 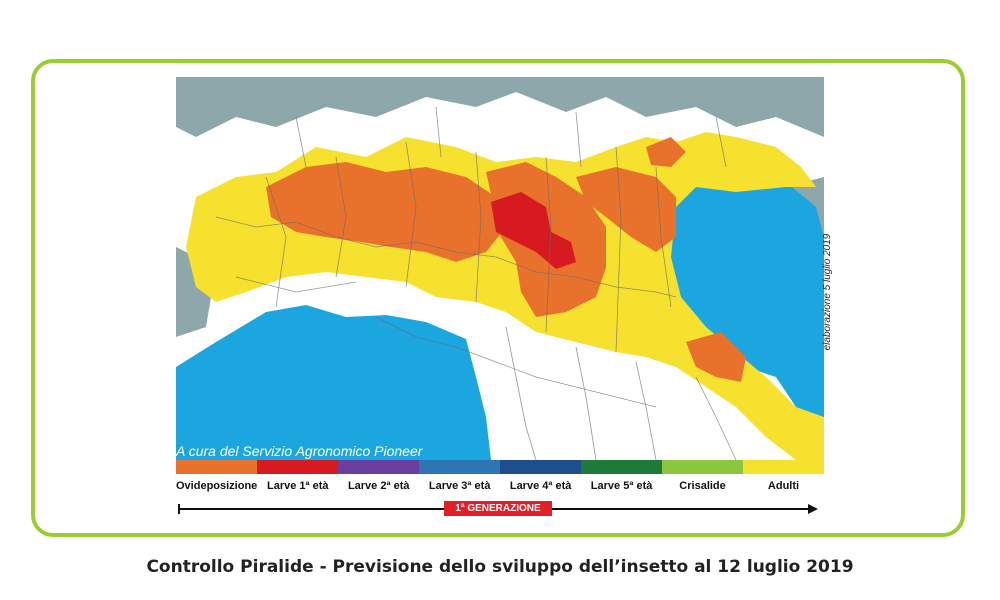 What do you see at coordinates (702, 486) in the screenshot?
I see `legend-label-crisalide: Crisalide` at bounding box center [702, 486].